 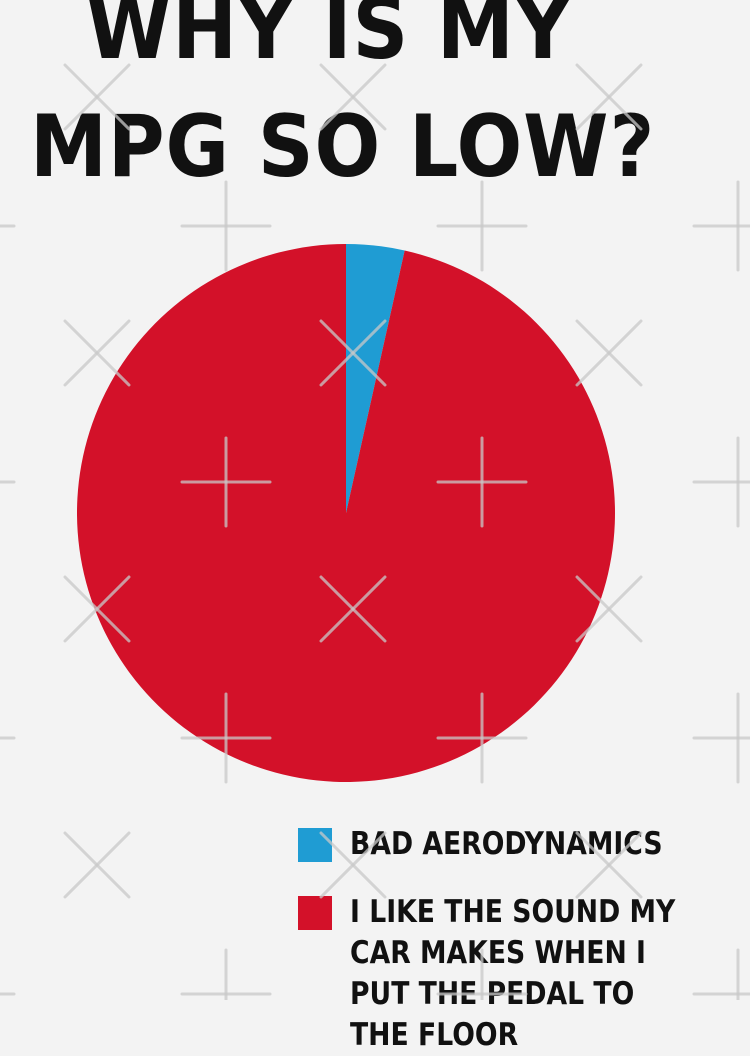 What do you see at coordinates (329, 39) in the screenshot?
I see `chart-title-line-1: WHY IS MY` at bounding box center [329, 39].